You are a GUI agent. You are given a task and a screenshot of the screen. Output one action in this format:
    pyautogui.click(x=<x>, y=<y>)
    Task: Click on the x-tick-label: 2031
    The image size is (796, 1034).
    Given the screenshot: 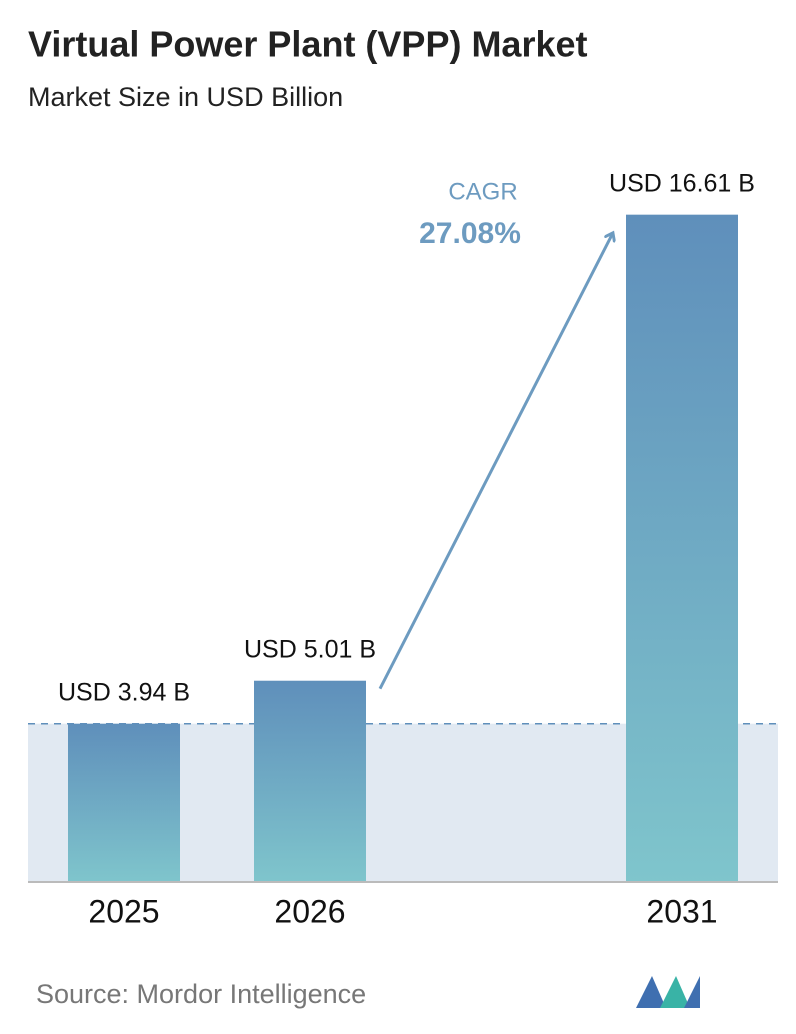 What is the action you would take?
    pyautogui.click(x=681, y=911)
    